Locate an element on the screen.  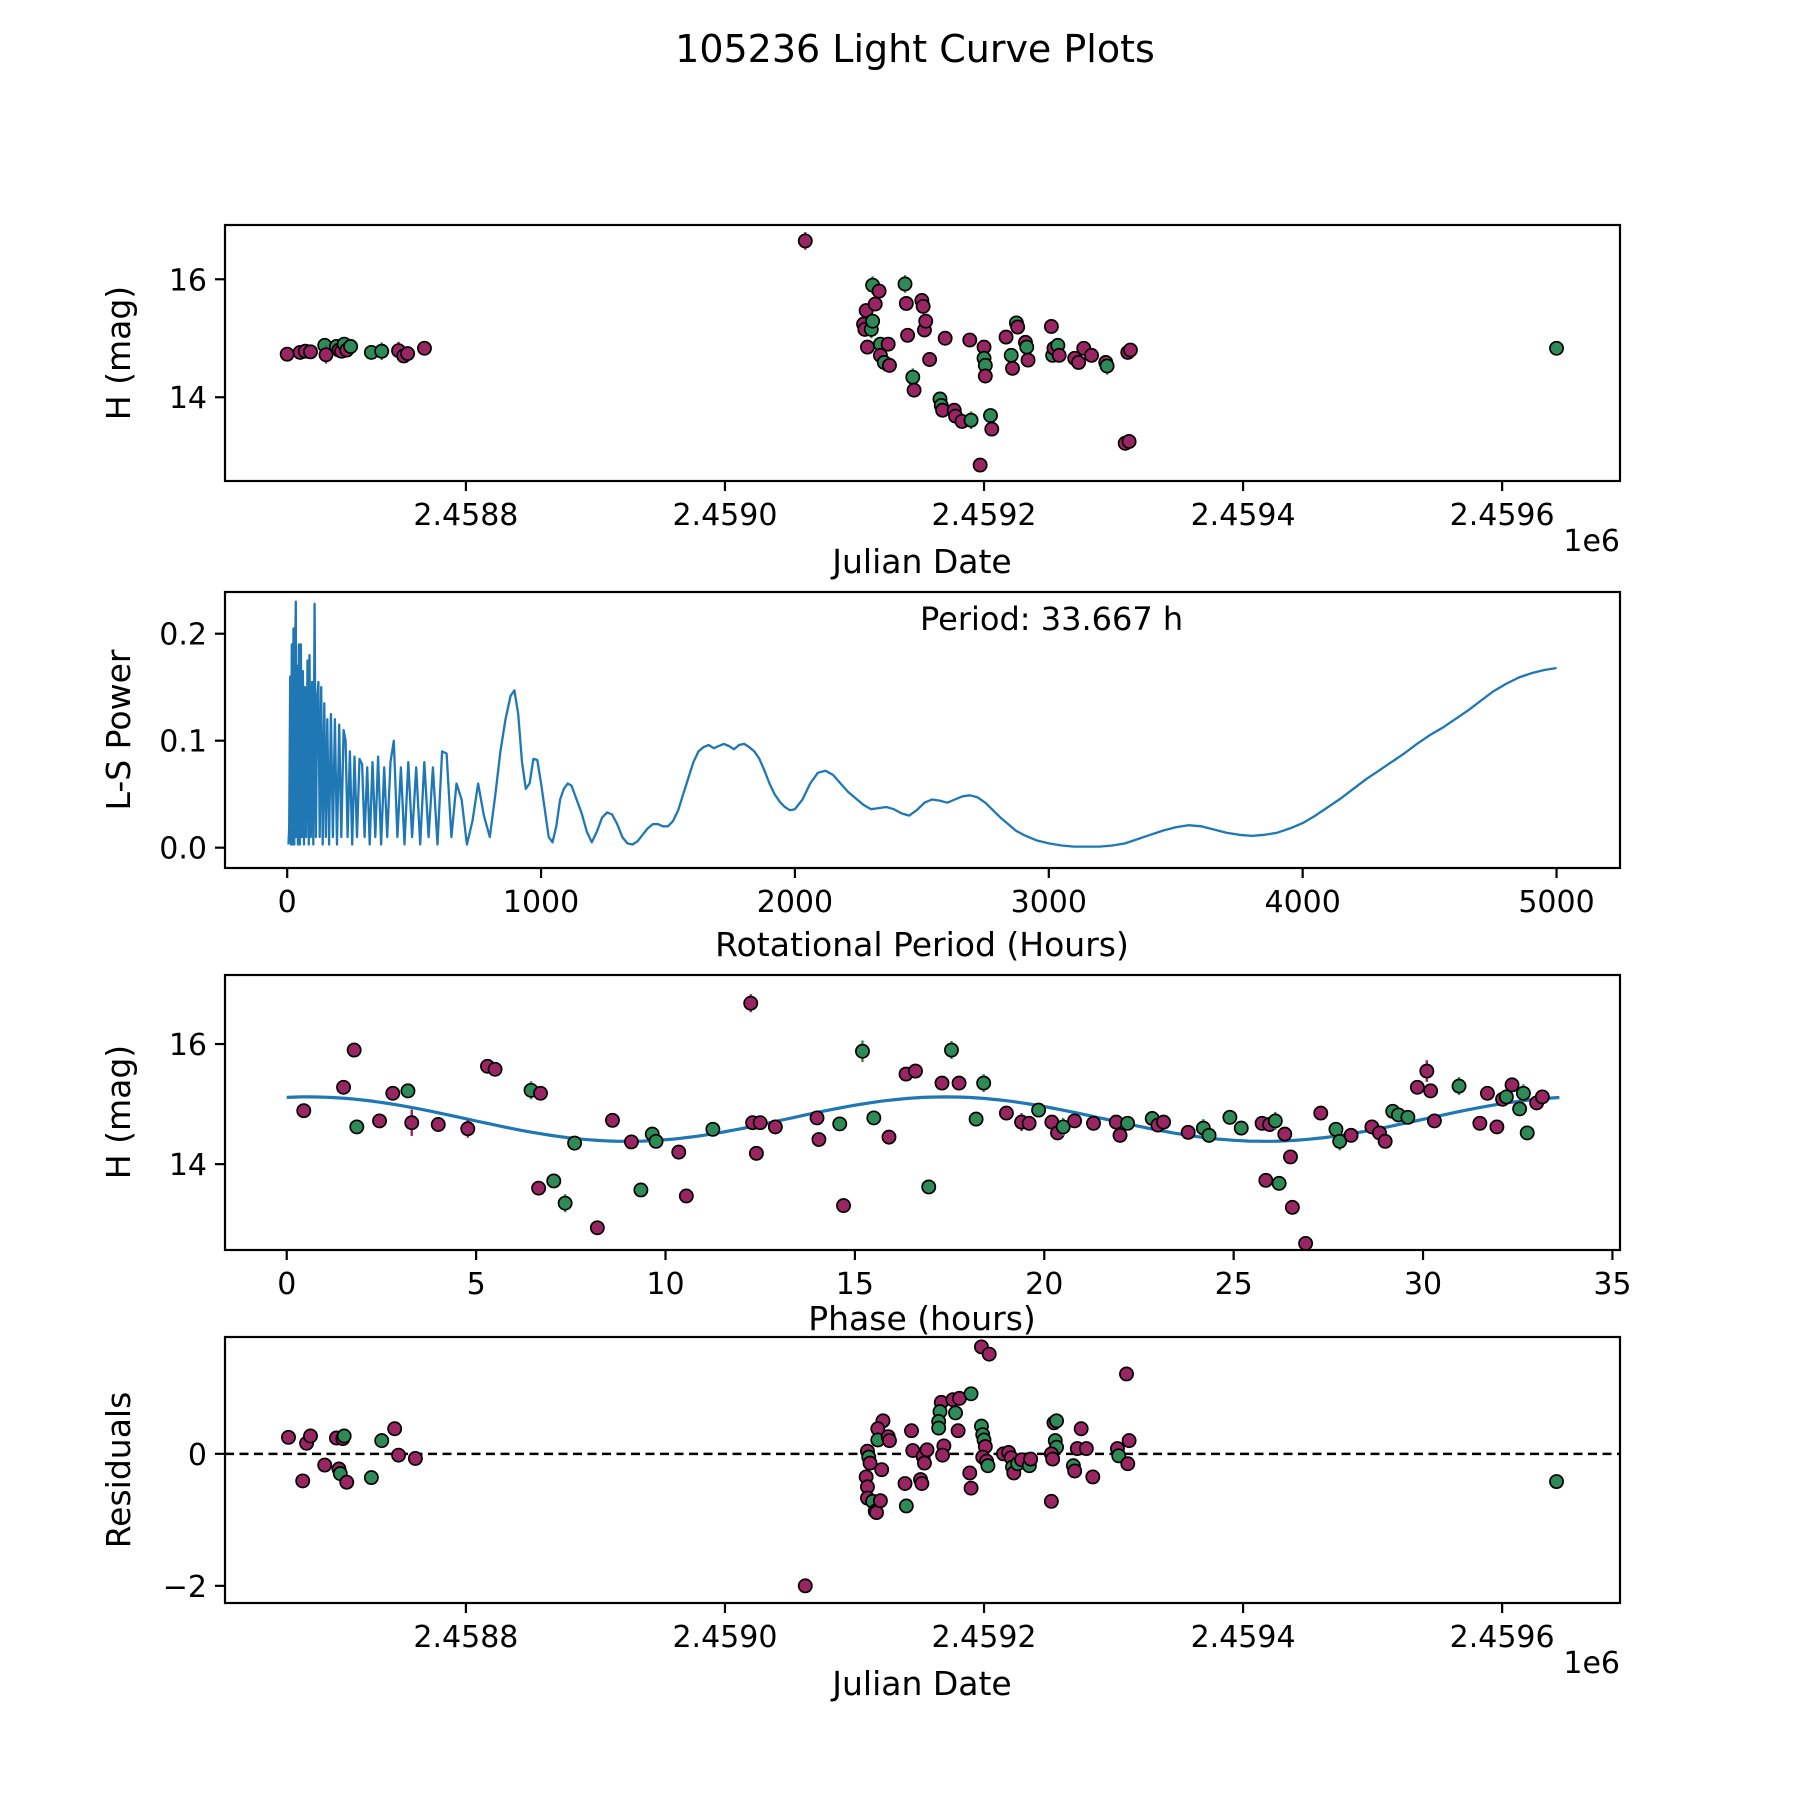
x-tick-label: 30 is located at coordinates (1423, 1284).